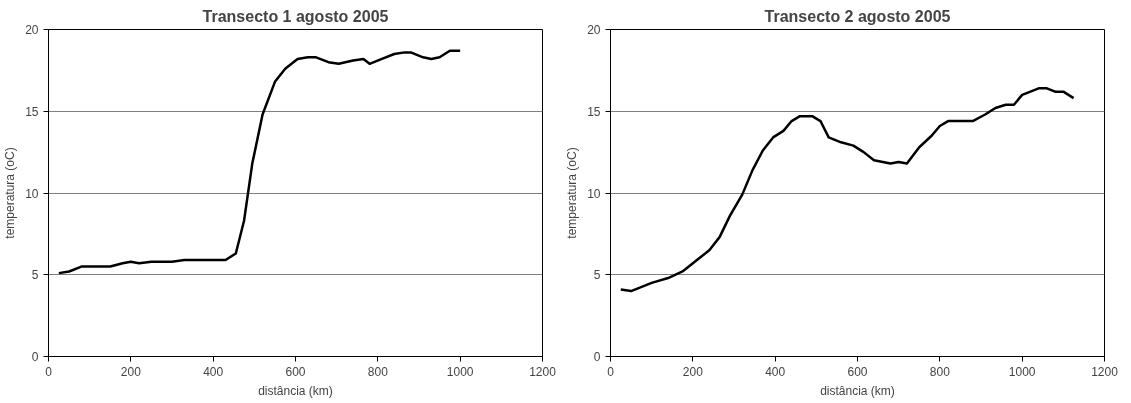 The height and width of the screenshot is (403, 1131). I want to click on chart-title: Transecto 2 agosto 2005, so click(857, 16).